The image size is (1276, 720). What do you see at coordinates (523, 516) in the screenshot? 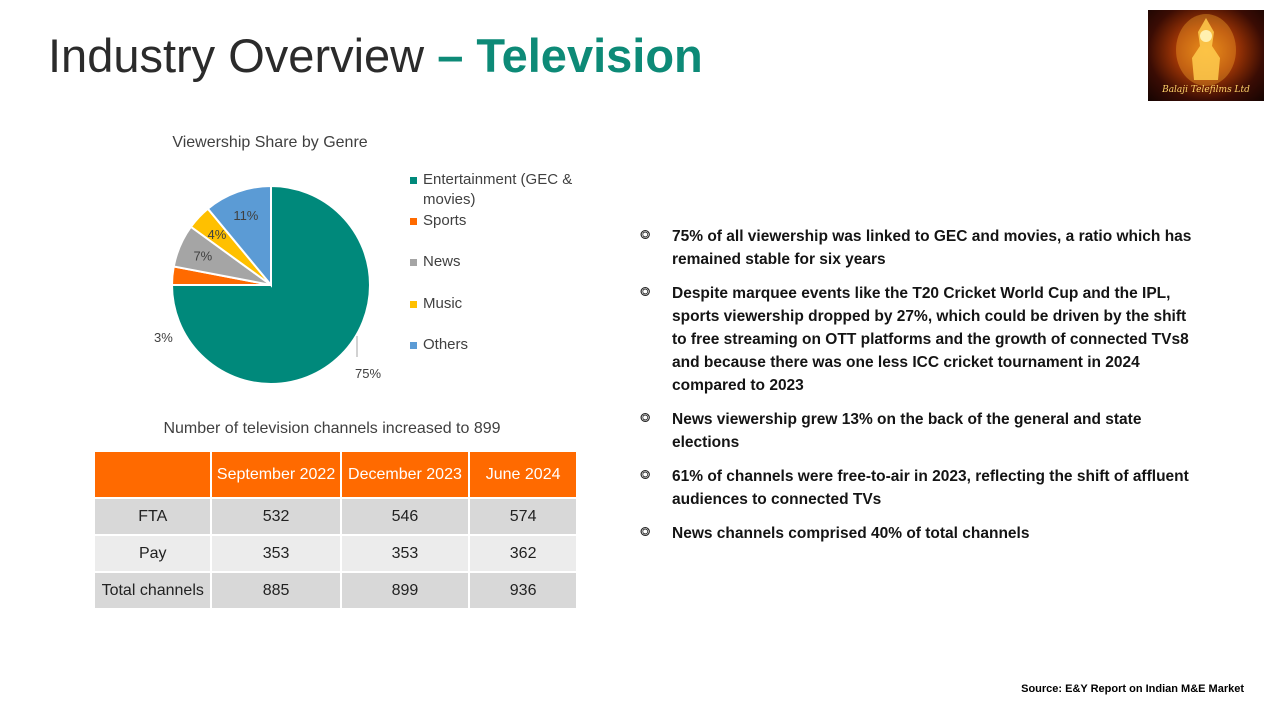
I see `table-cell: 574` at bounding box center [523, 516].